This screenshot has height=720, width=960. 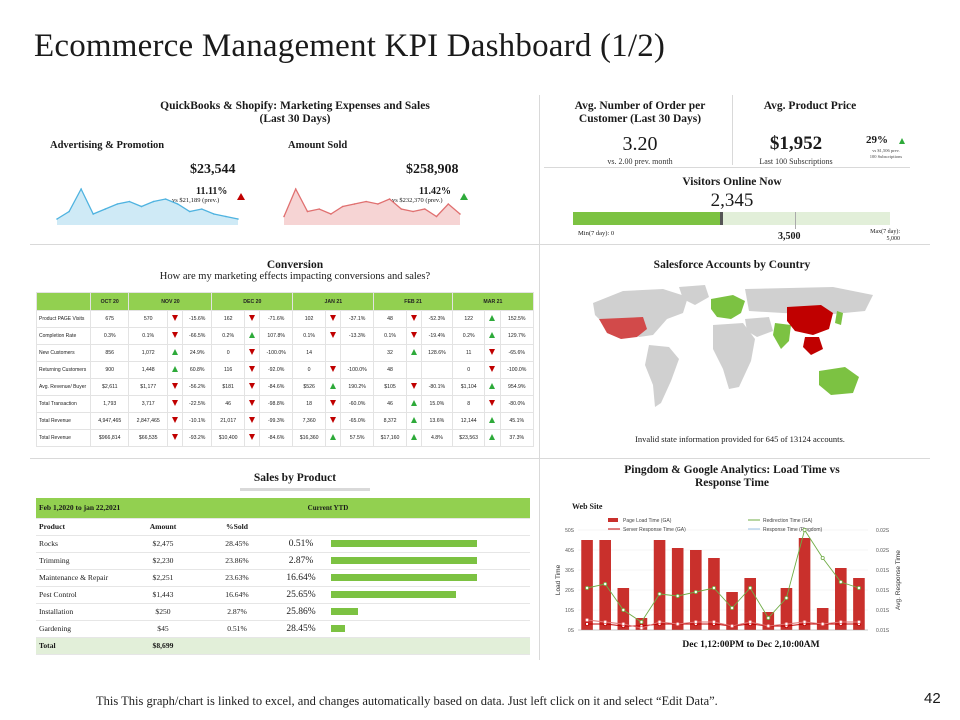 What do you see at coordinates (517, 421) in the screenshot?
I see `conversion-change: 45.1%` at bounding box center [517, 421].